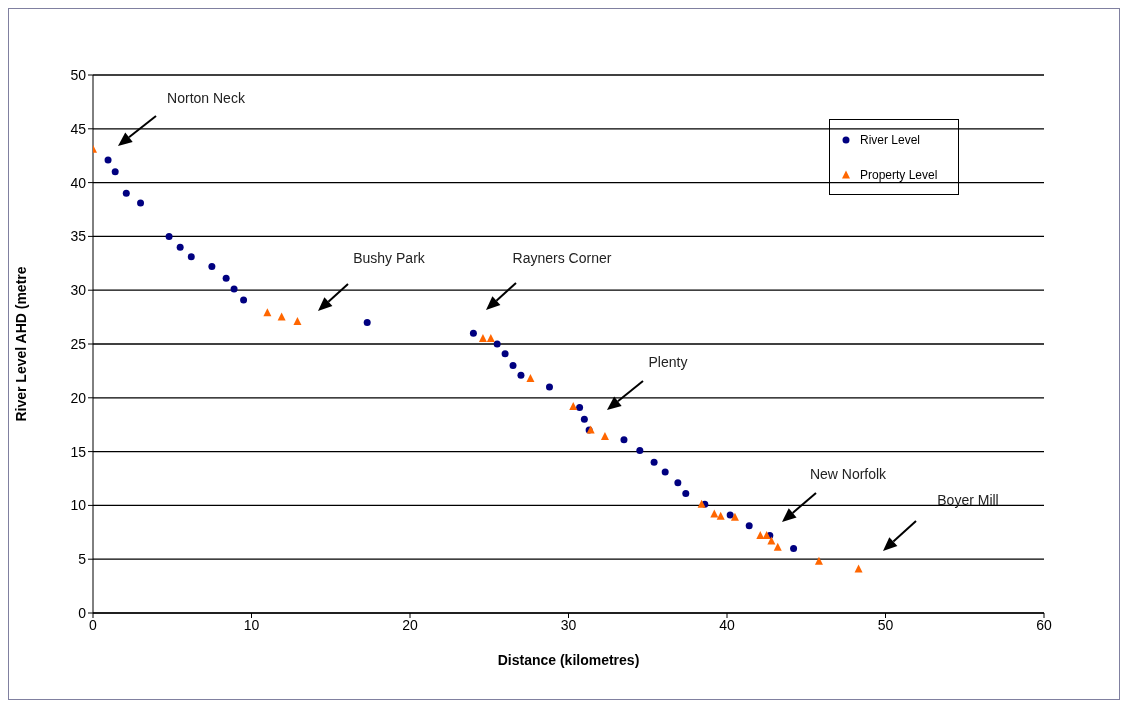  I want to click on x-tick-label: 60, so click(1044, 624).